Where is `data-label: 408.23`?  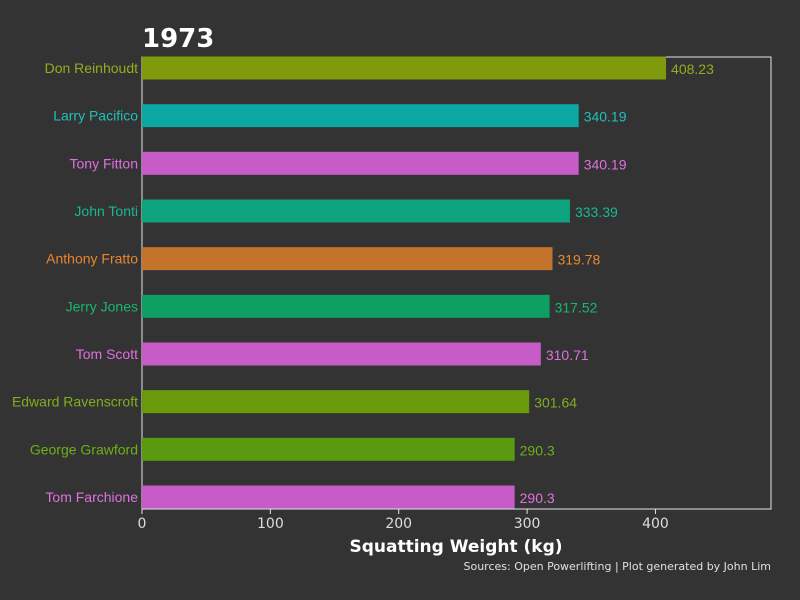 data-label: 408.23 is located at coordinates (692, 69).